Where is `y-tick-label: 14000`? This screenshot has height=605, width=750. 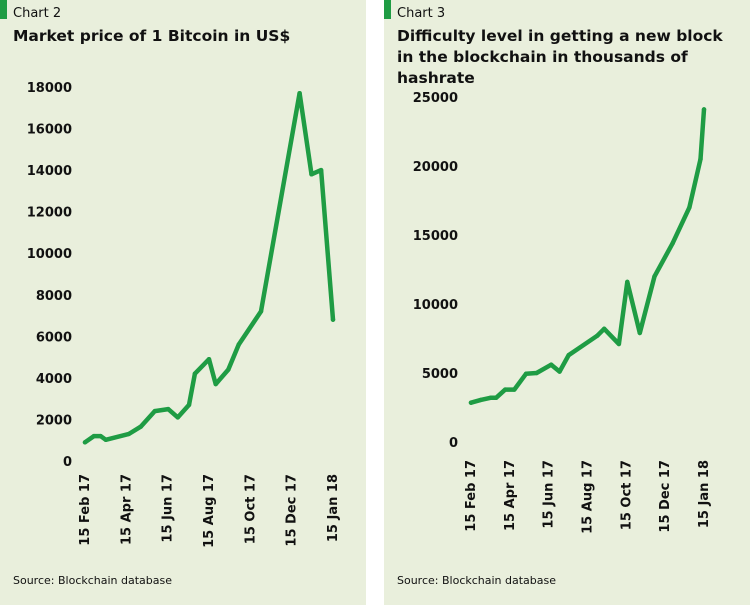
y-tick-label: 14000 is located at coordinates (49, 171).